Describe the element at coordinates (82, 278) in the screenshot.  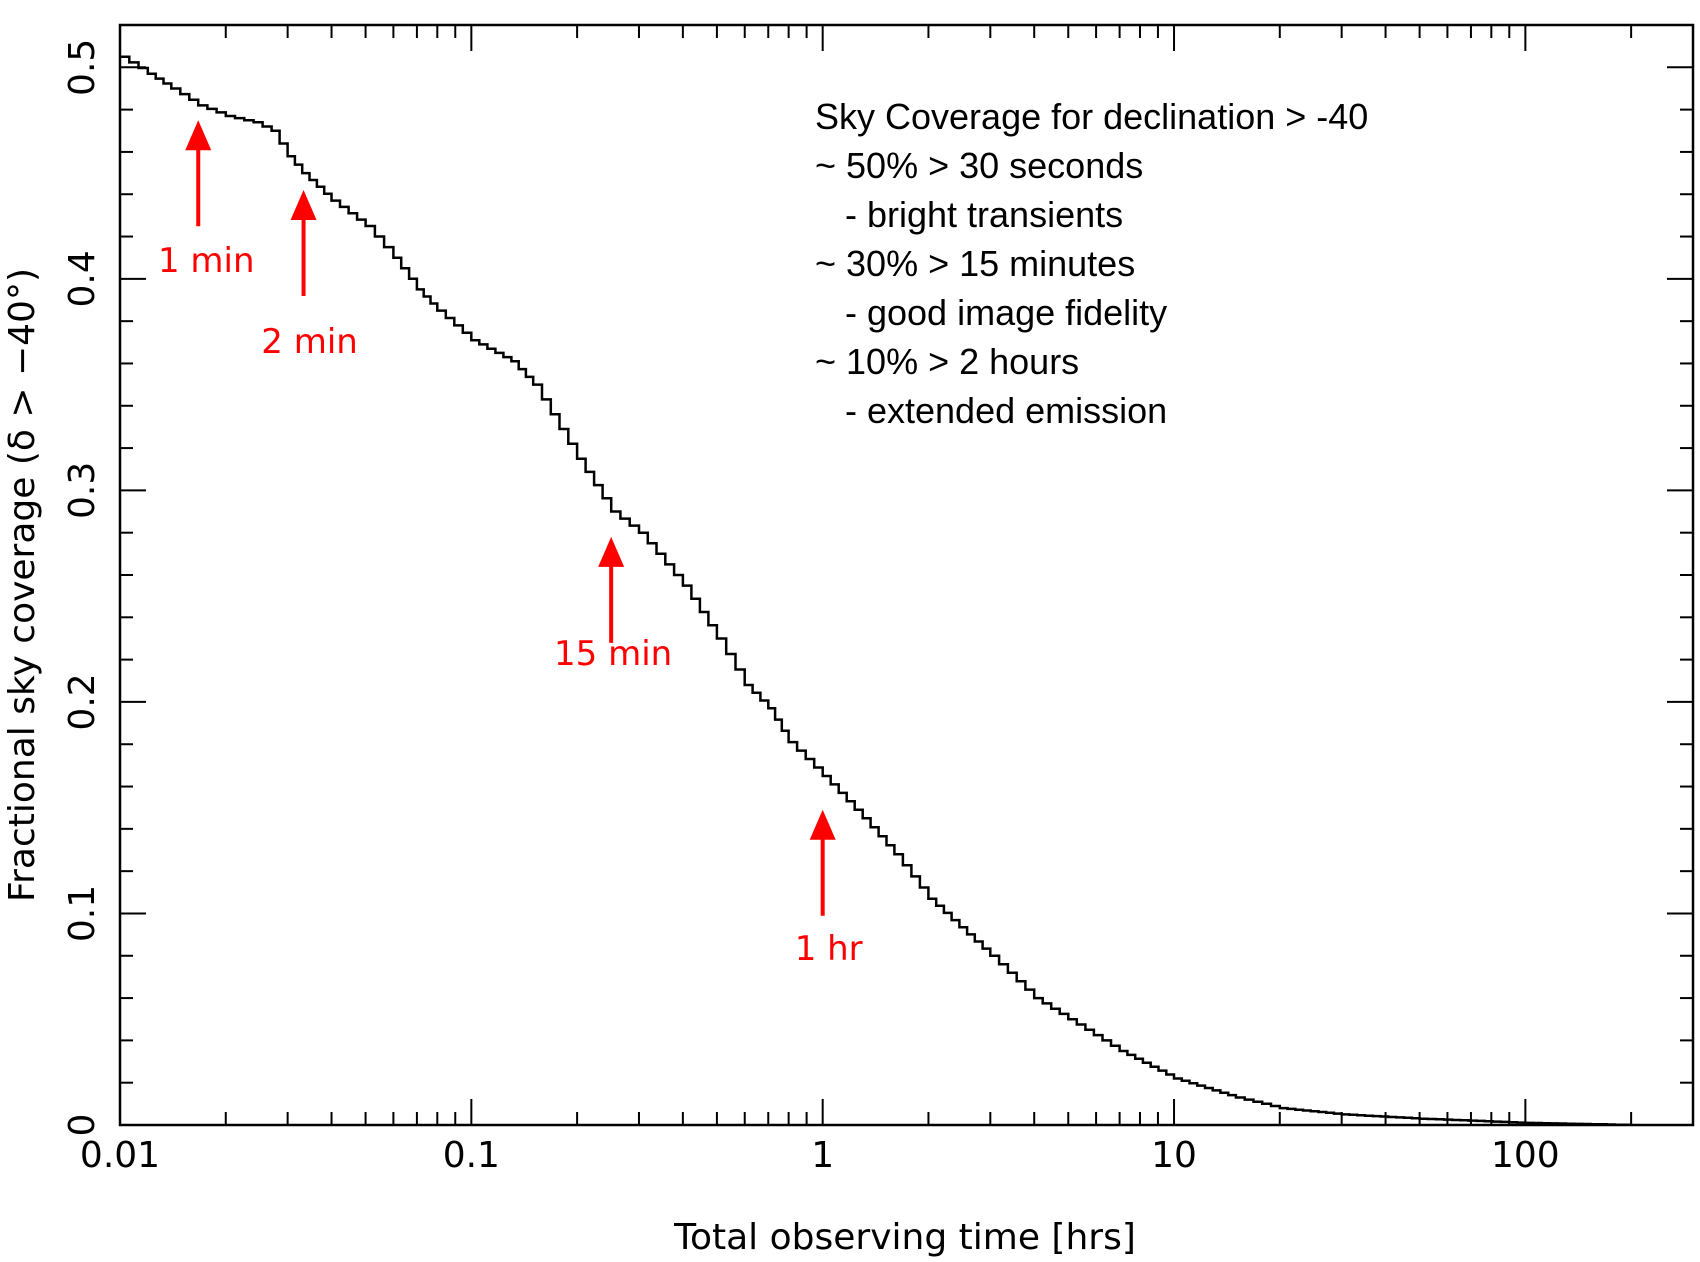
I see `y-tick-label: 0.4` at that location.